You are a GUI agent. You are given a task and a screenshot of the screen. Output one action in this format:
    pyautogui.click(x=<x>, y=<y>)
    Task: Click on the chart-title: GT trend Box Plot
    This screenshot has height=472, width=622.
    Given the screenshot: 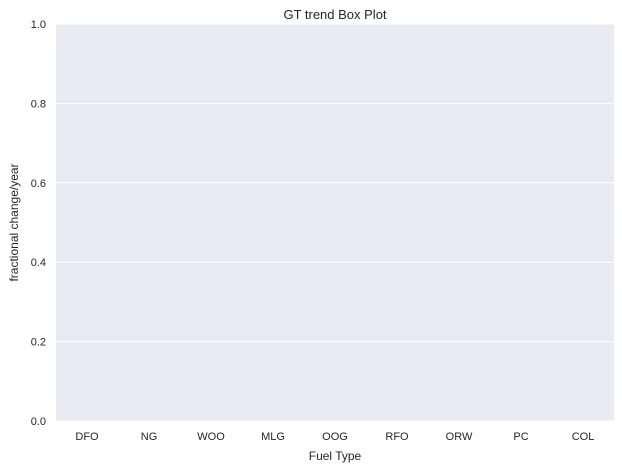 What is the action you would take?
    pyautogui.click(x=334, y=14)
    